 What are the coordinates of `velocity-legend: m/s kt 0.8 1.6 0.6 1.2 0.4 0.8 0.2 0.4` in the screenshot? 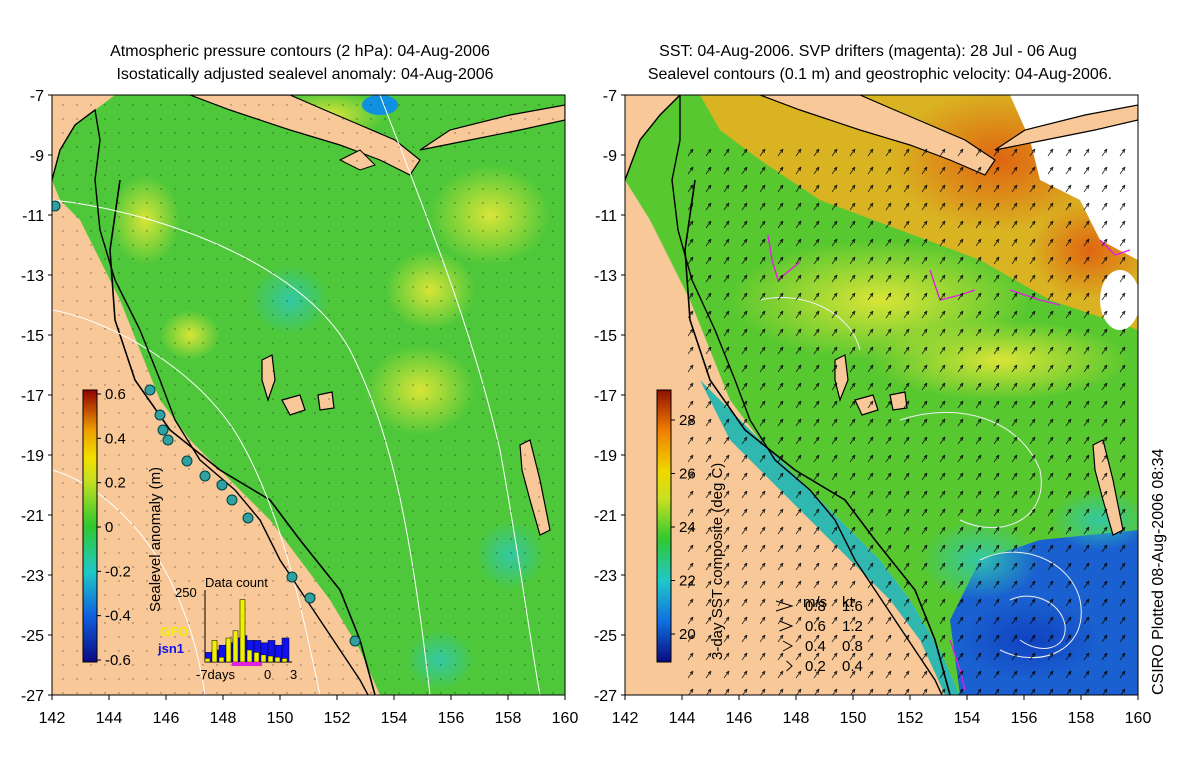 It's located at (819, 634).